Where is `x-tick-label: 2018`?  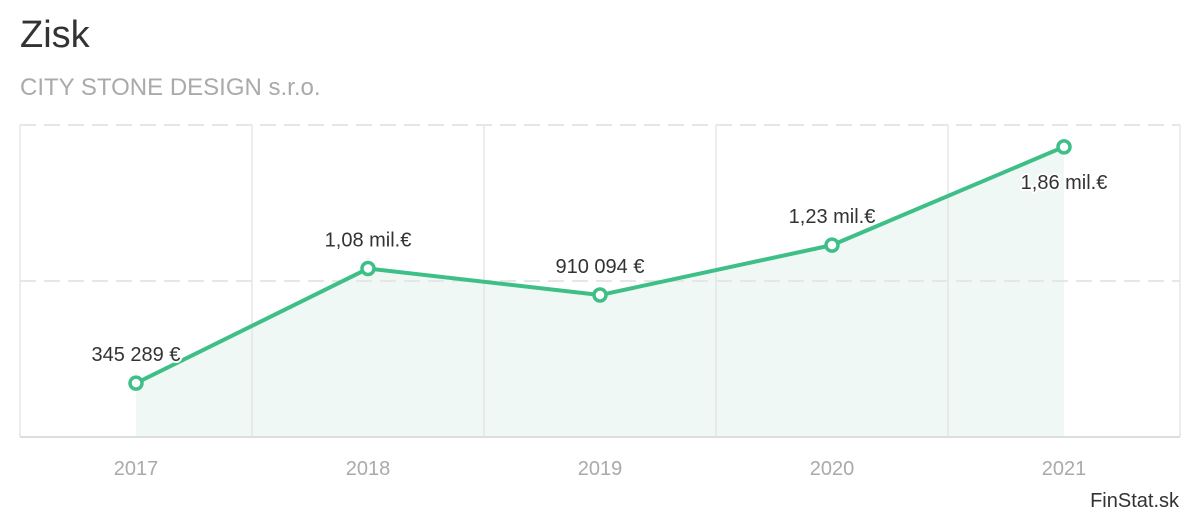 x-tick-label: 2018 is located at coordinates (368, 469).